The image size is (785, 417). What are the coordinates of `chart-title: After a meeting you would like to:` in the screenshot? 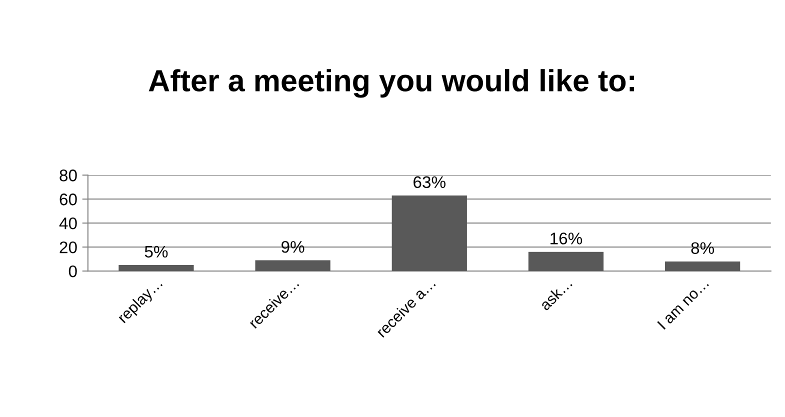 It's located at (391, 83).